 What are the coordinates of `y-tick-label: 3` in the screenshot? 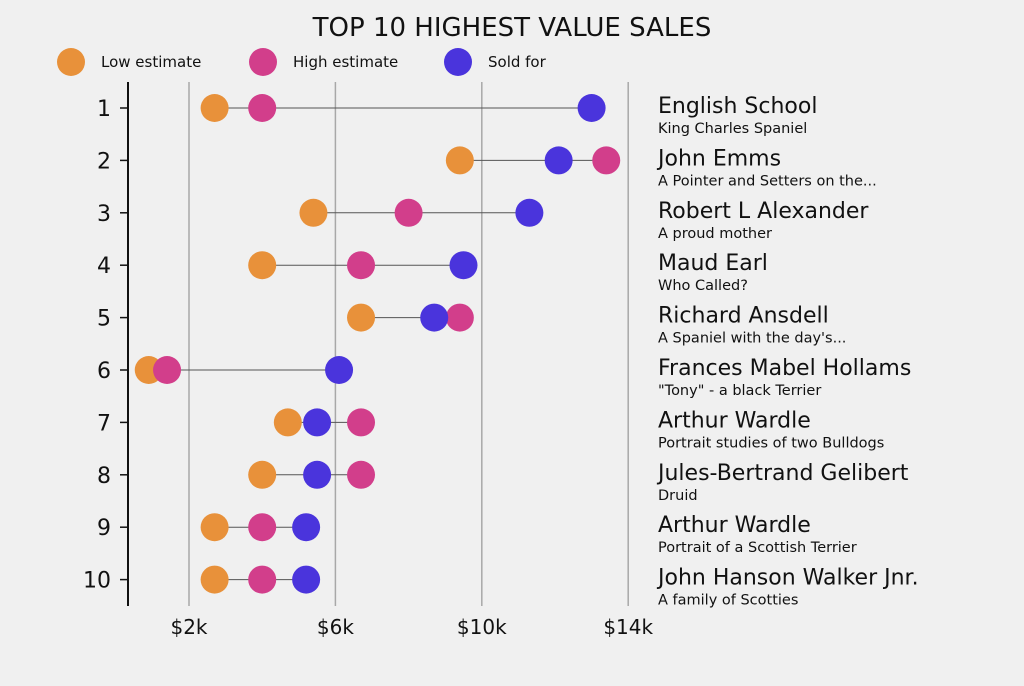 It's located at (104, 214).